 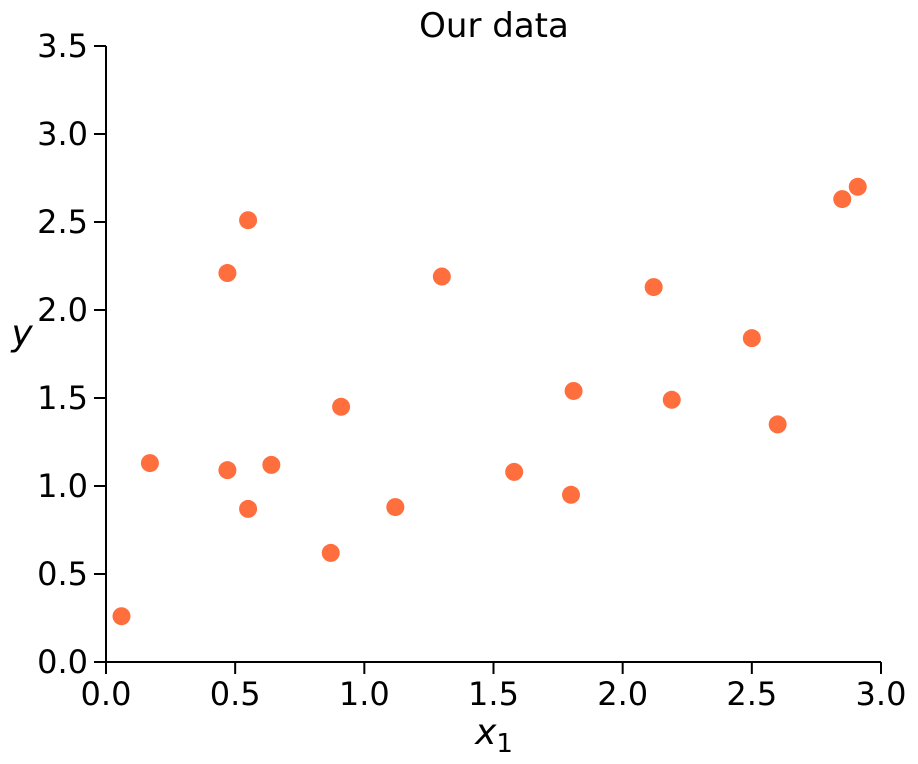 I want to click on y-tick-label: 1.0, so click(x=62, y=486).